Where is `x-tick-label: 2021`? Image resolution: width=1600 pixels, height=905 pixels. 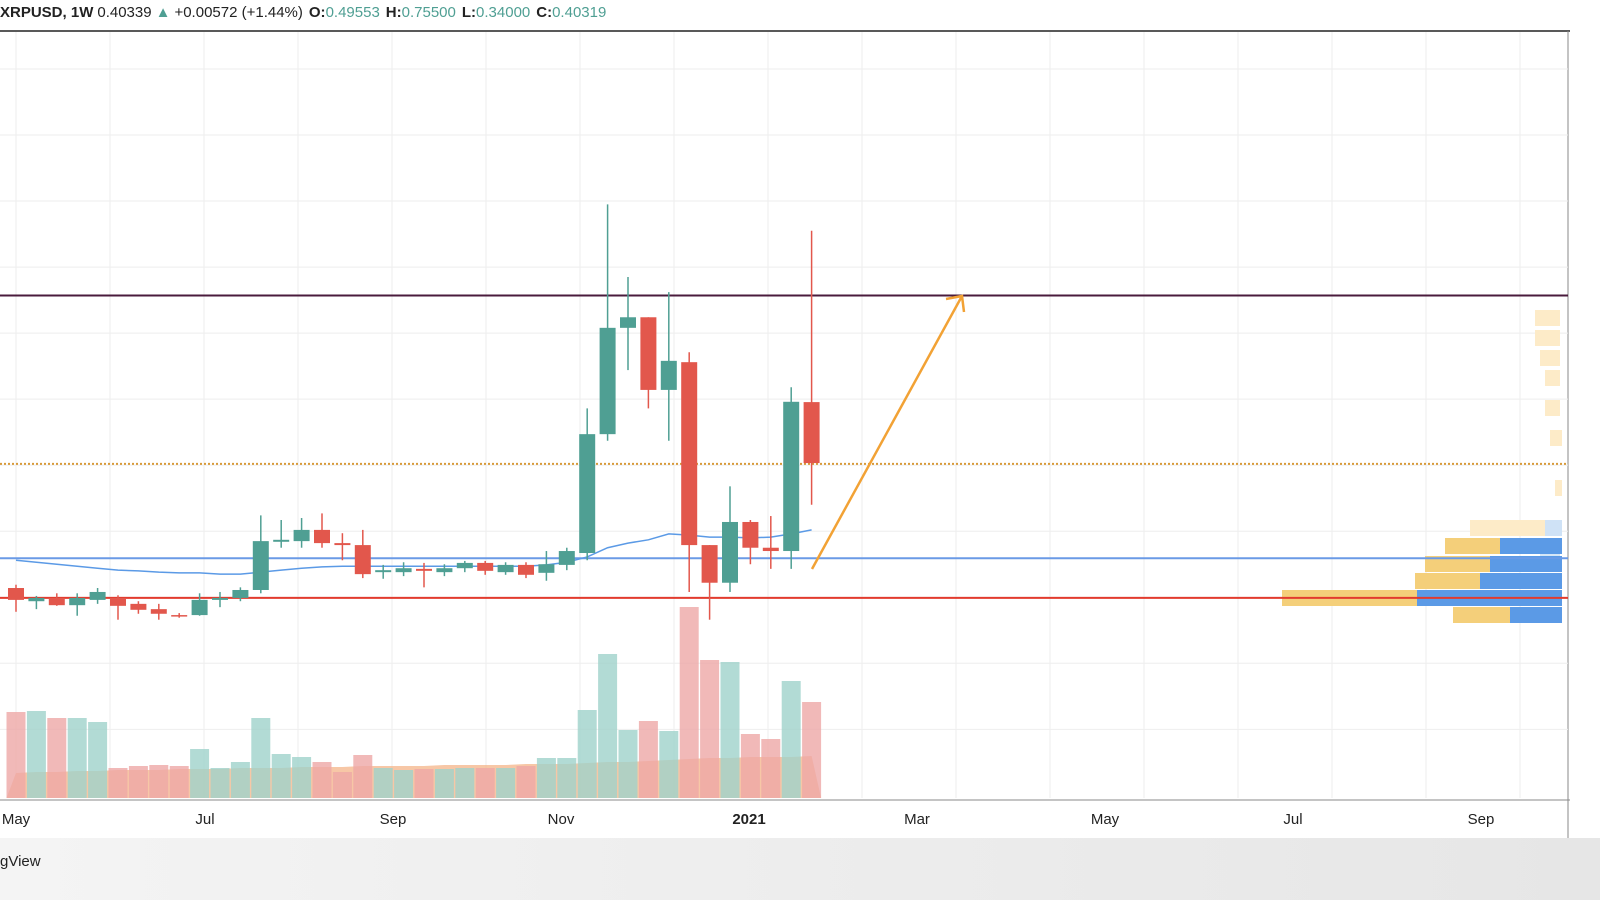 x-tick-label: 2021 is located at coordinates (748, 819).